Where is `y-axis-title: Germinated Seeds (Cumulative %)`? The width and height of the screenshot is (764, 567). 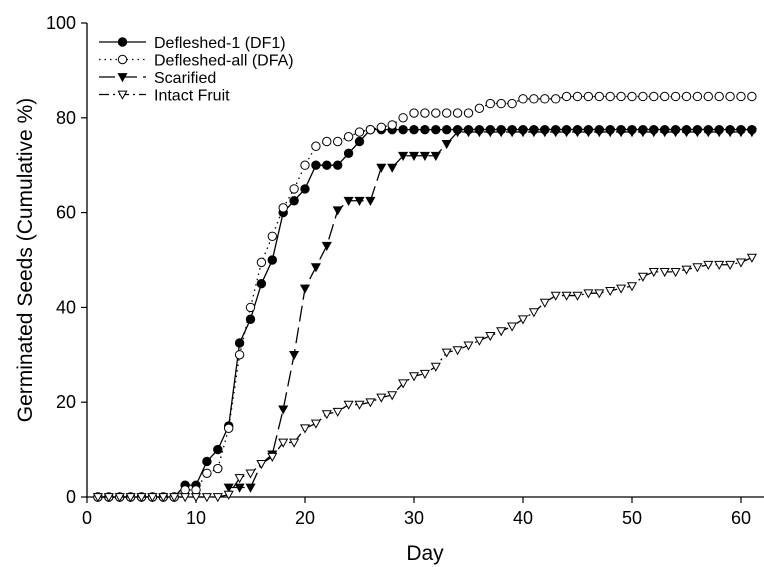
y-axis-title: Germinated Seeds (Cumulative %) is located at coordinates (25, 260).